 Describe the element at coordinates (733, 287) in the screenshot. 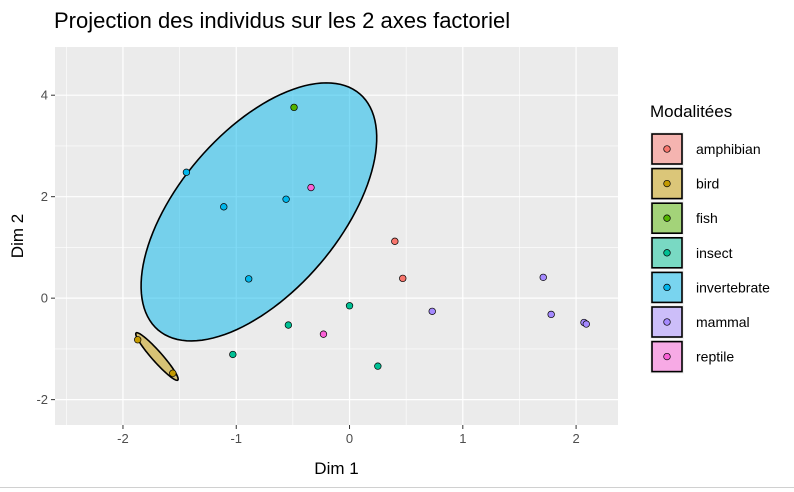

I see `legend-label-invertebrate: invertebrate` at that location.